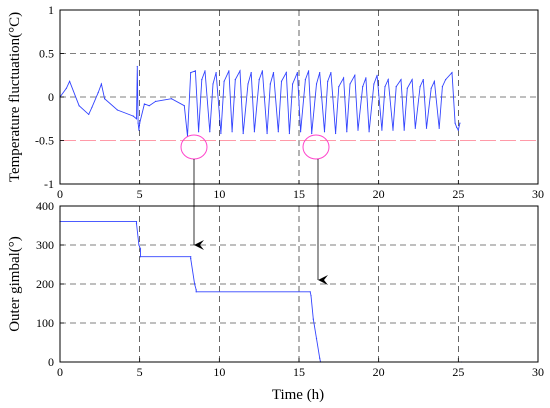 The width and height of the screenshot is (550, 408). What do you see at coordinates (51, 10) in the screenshot?
I see `y-tick-label: 1` at bounding box center [51, 10].